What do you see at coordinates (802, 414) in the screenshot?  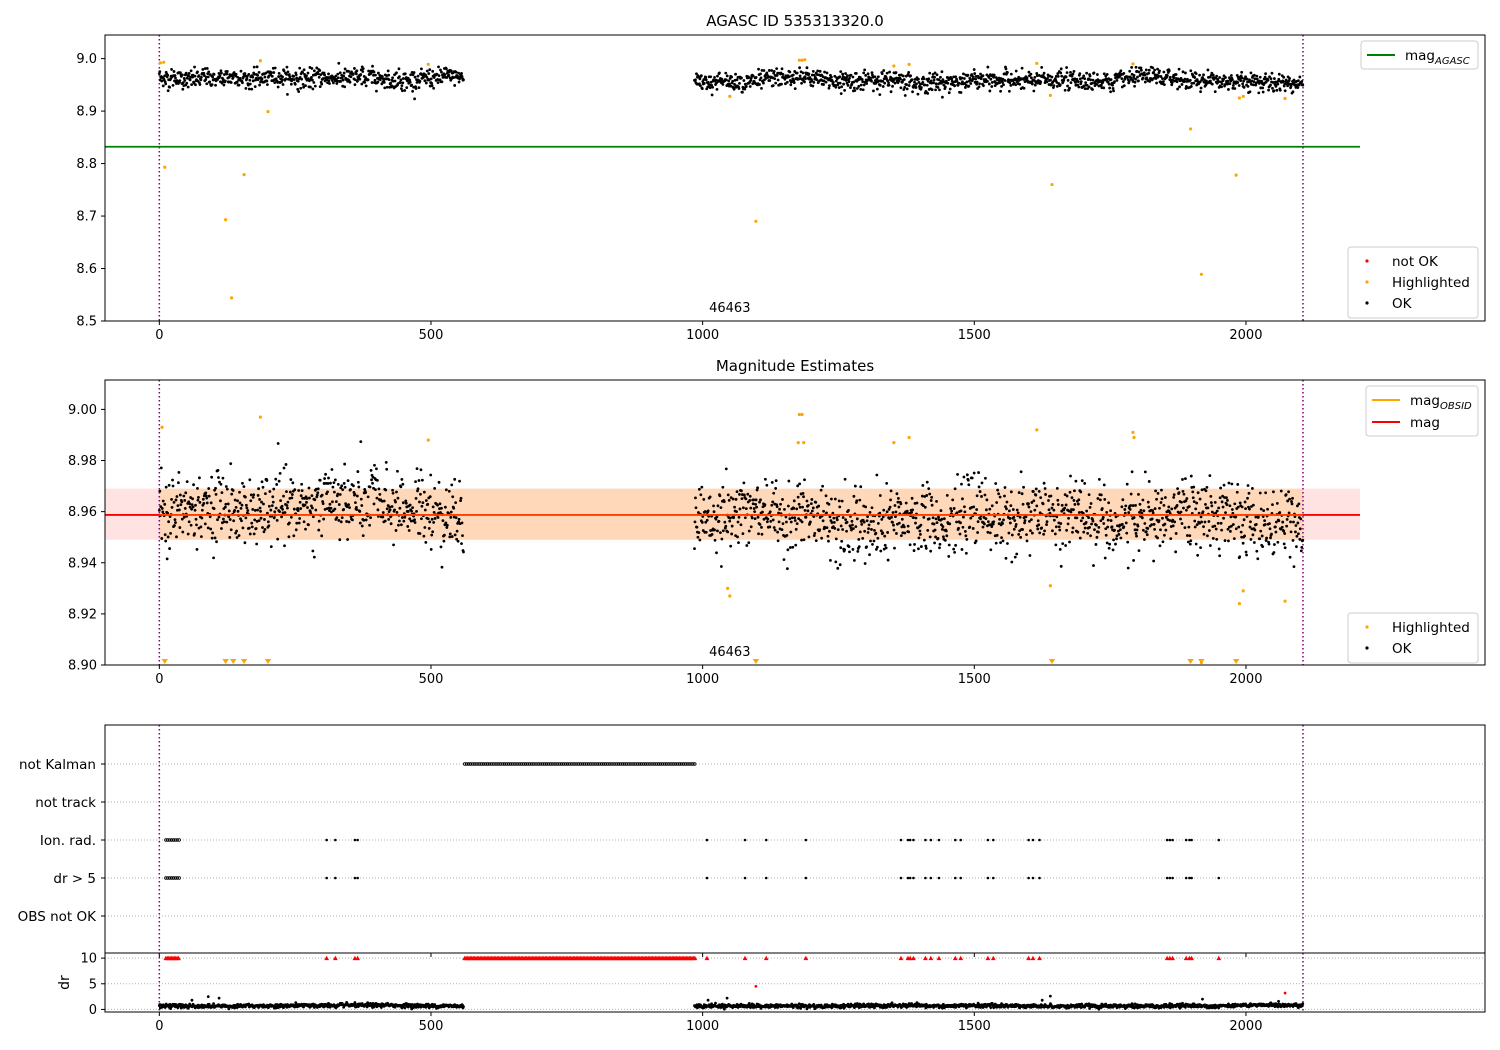 I see `mag-highlighted-point` at bounding box center [802, 414].